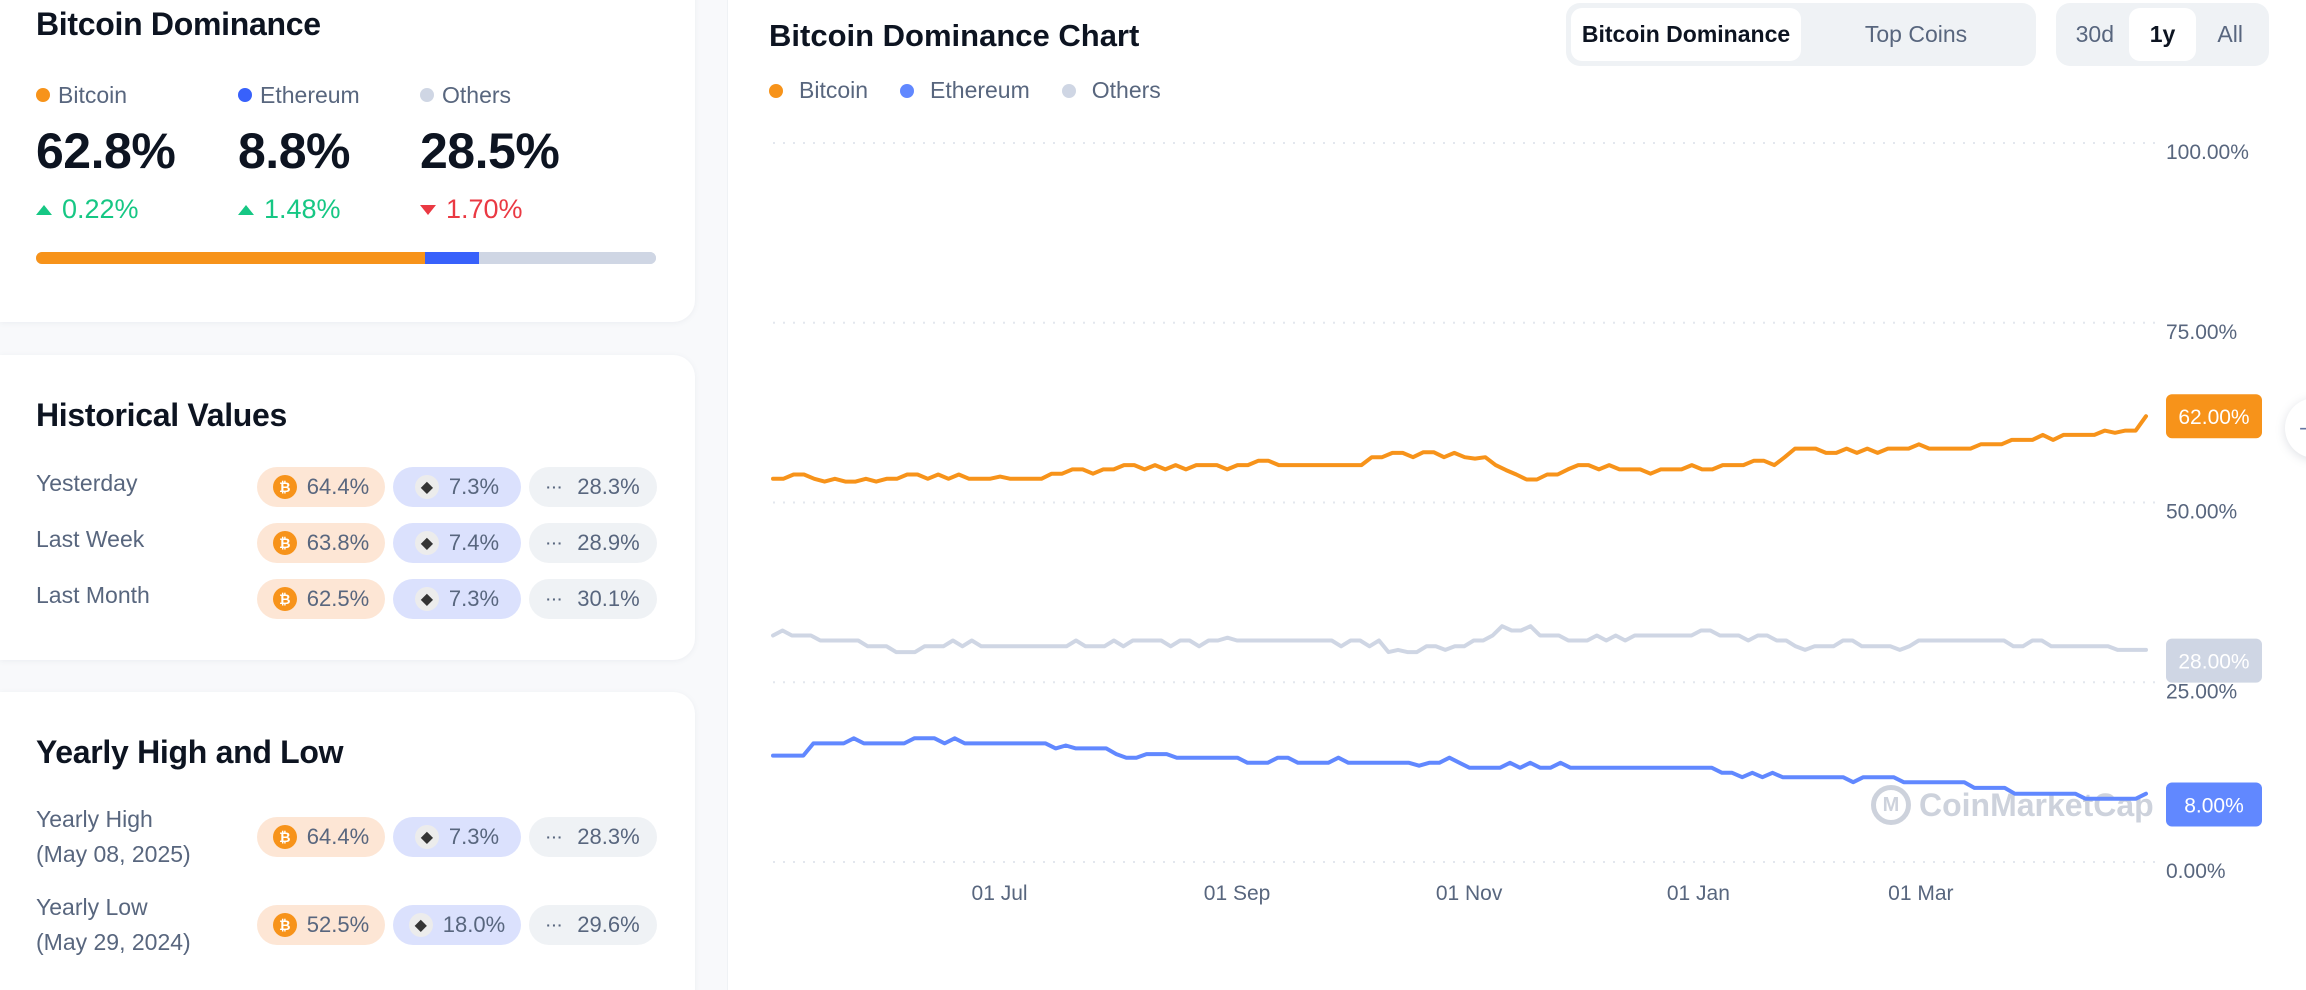 The width and height of the screenshot is (2306, 990). What do you see at coordinates (321, 836) in the screenshot?
I see `btc-pill: ₿ 64.4%` at bounding box center [321, 836].